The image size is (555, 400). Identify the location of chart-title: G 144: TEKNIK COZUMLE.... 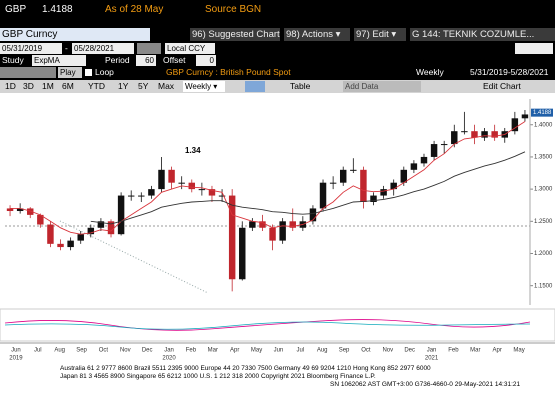
(482, 34).